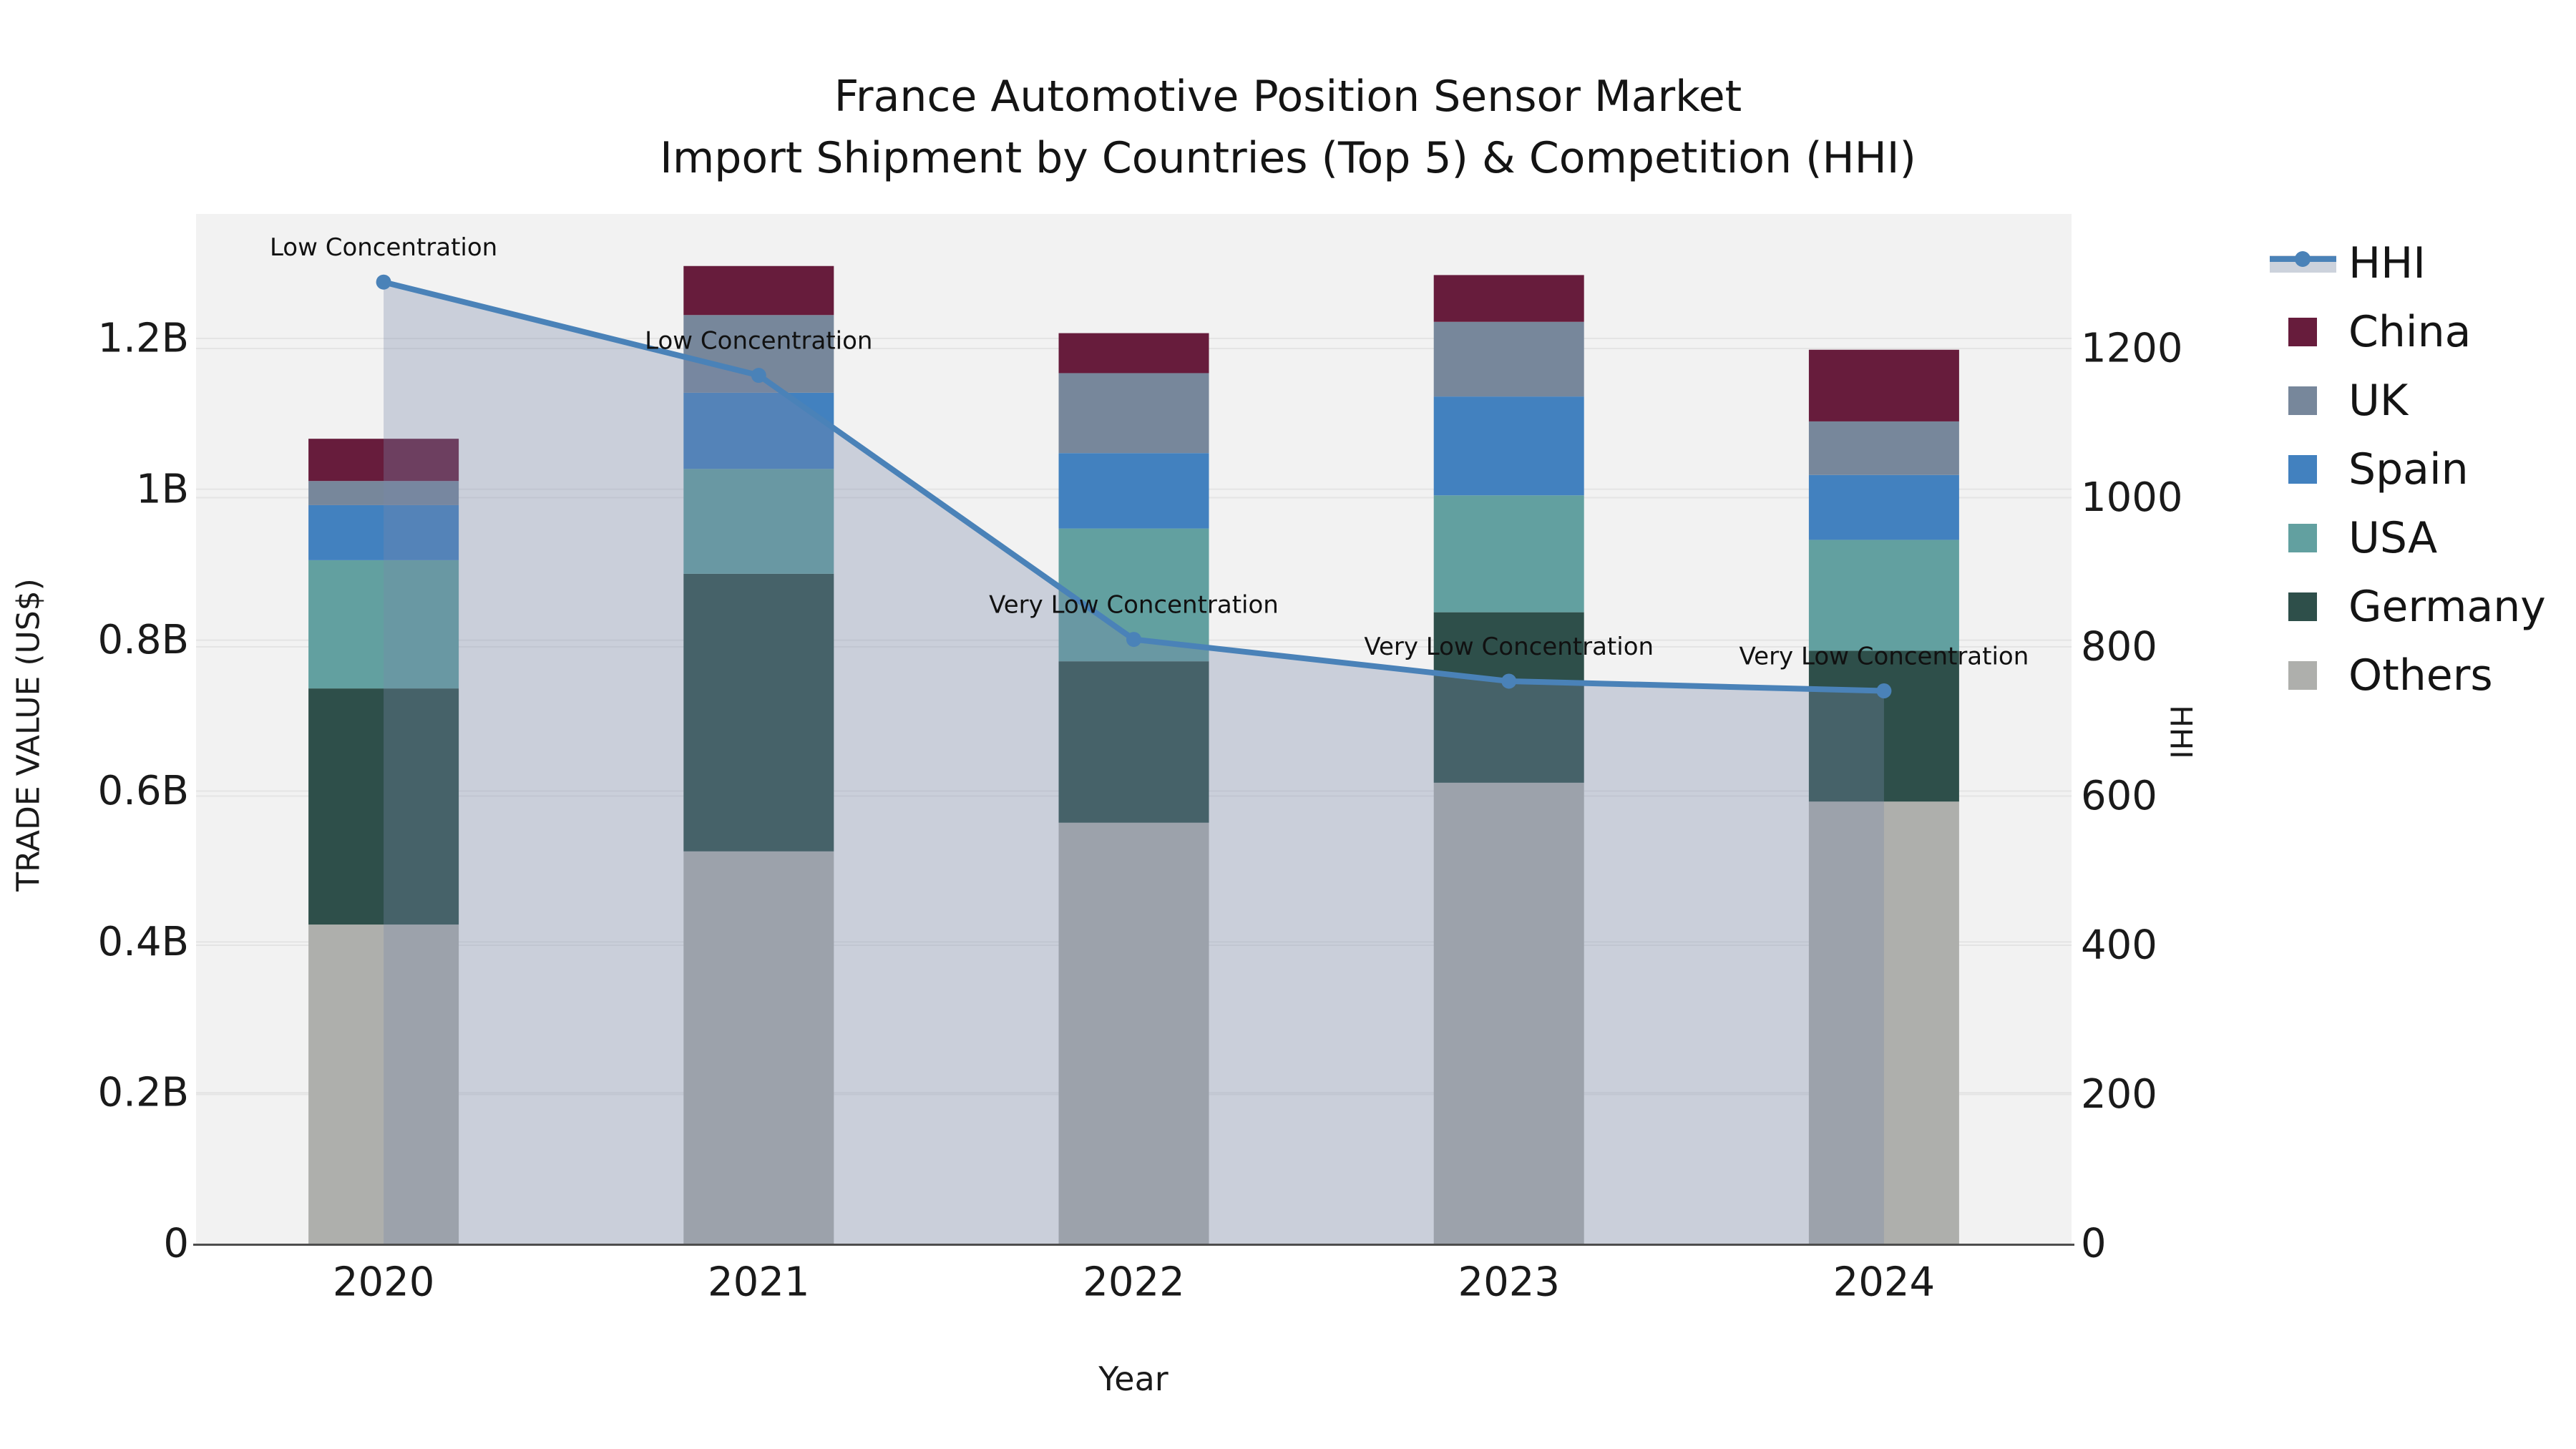 The height and width of the screenshot is (1449, 2576). Describe the element at coordinates (383, 282) in the screenshot. I see `hhi-marker-2020` at that location.